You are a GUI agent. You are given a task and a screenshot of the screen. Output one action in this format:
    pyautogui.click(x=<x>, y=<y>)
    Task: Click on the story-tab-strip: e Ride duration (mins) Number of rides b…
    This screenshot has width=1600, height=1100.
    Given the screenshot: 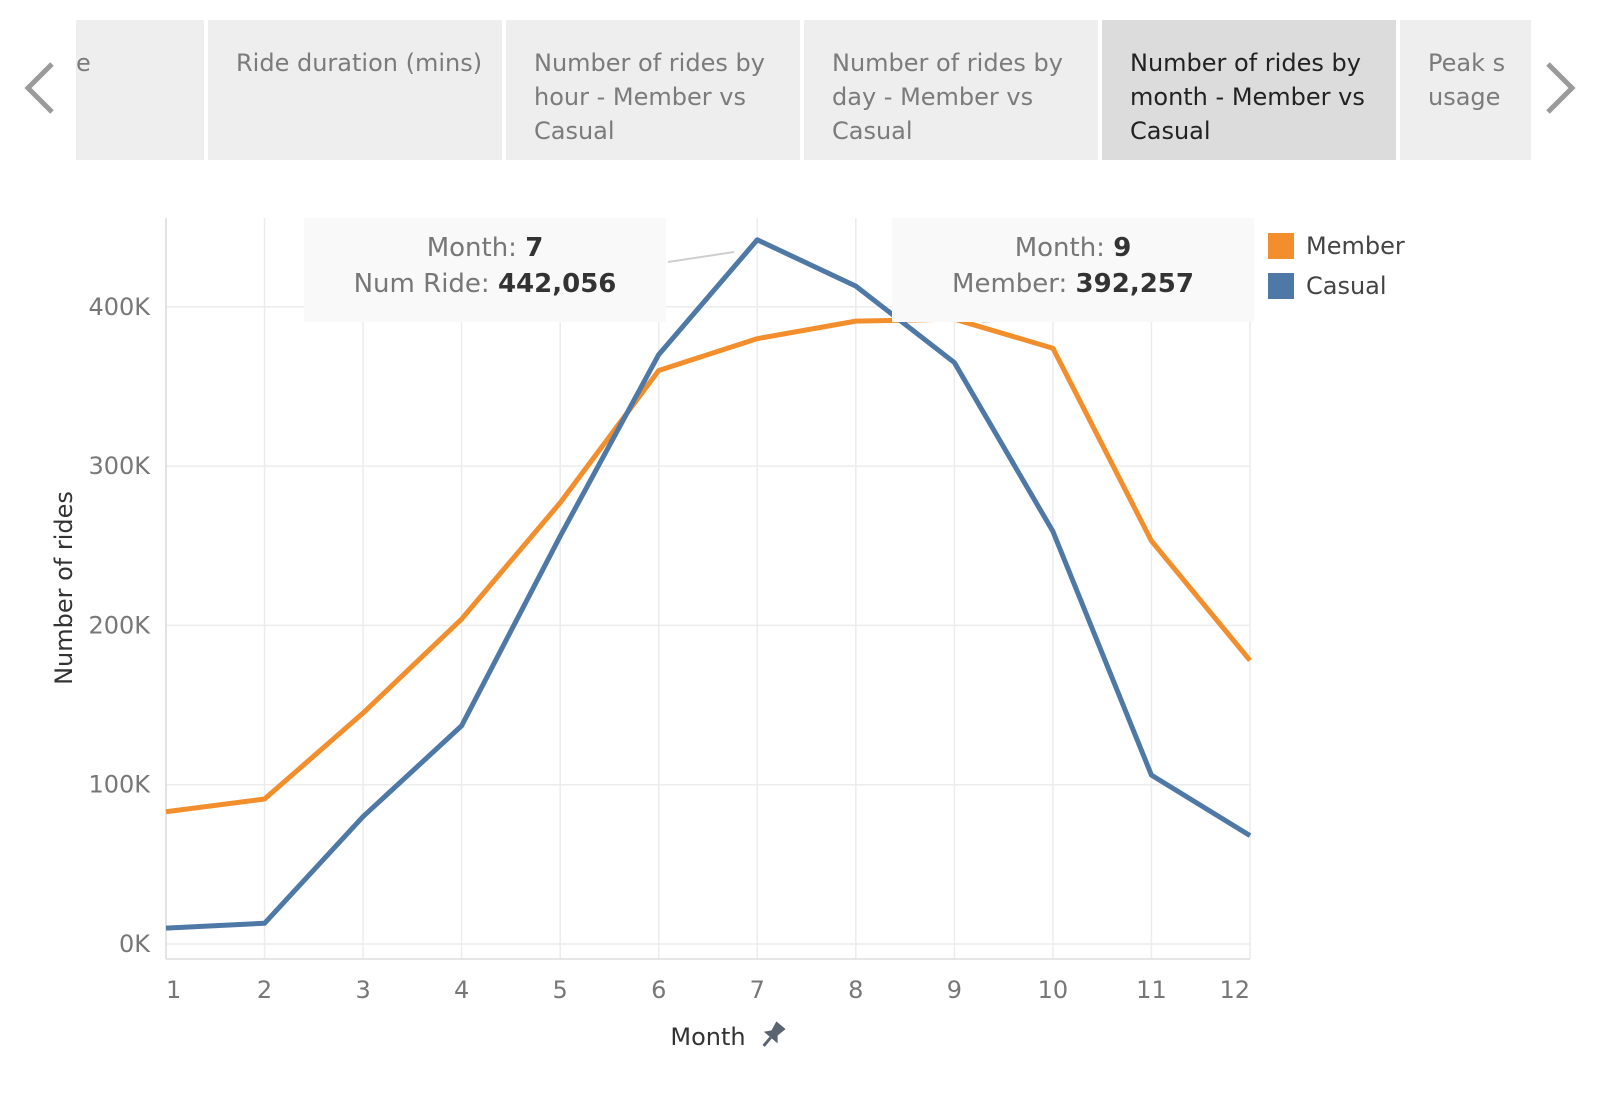 What is the action you would take?
    pyautogui.click(x=803, y=90)
    